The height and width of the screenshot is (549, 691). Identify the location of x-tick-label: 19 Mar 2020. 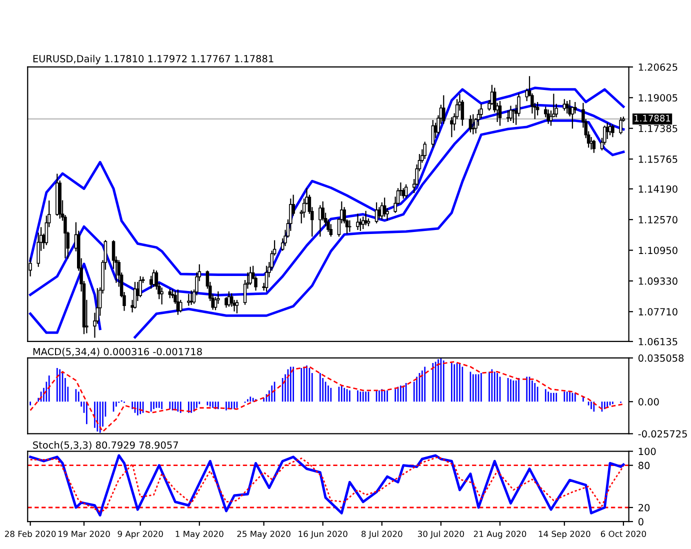
(84, 534).